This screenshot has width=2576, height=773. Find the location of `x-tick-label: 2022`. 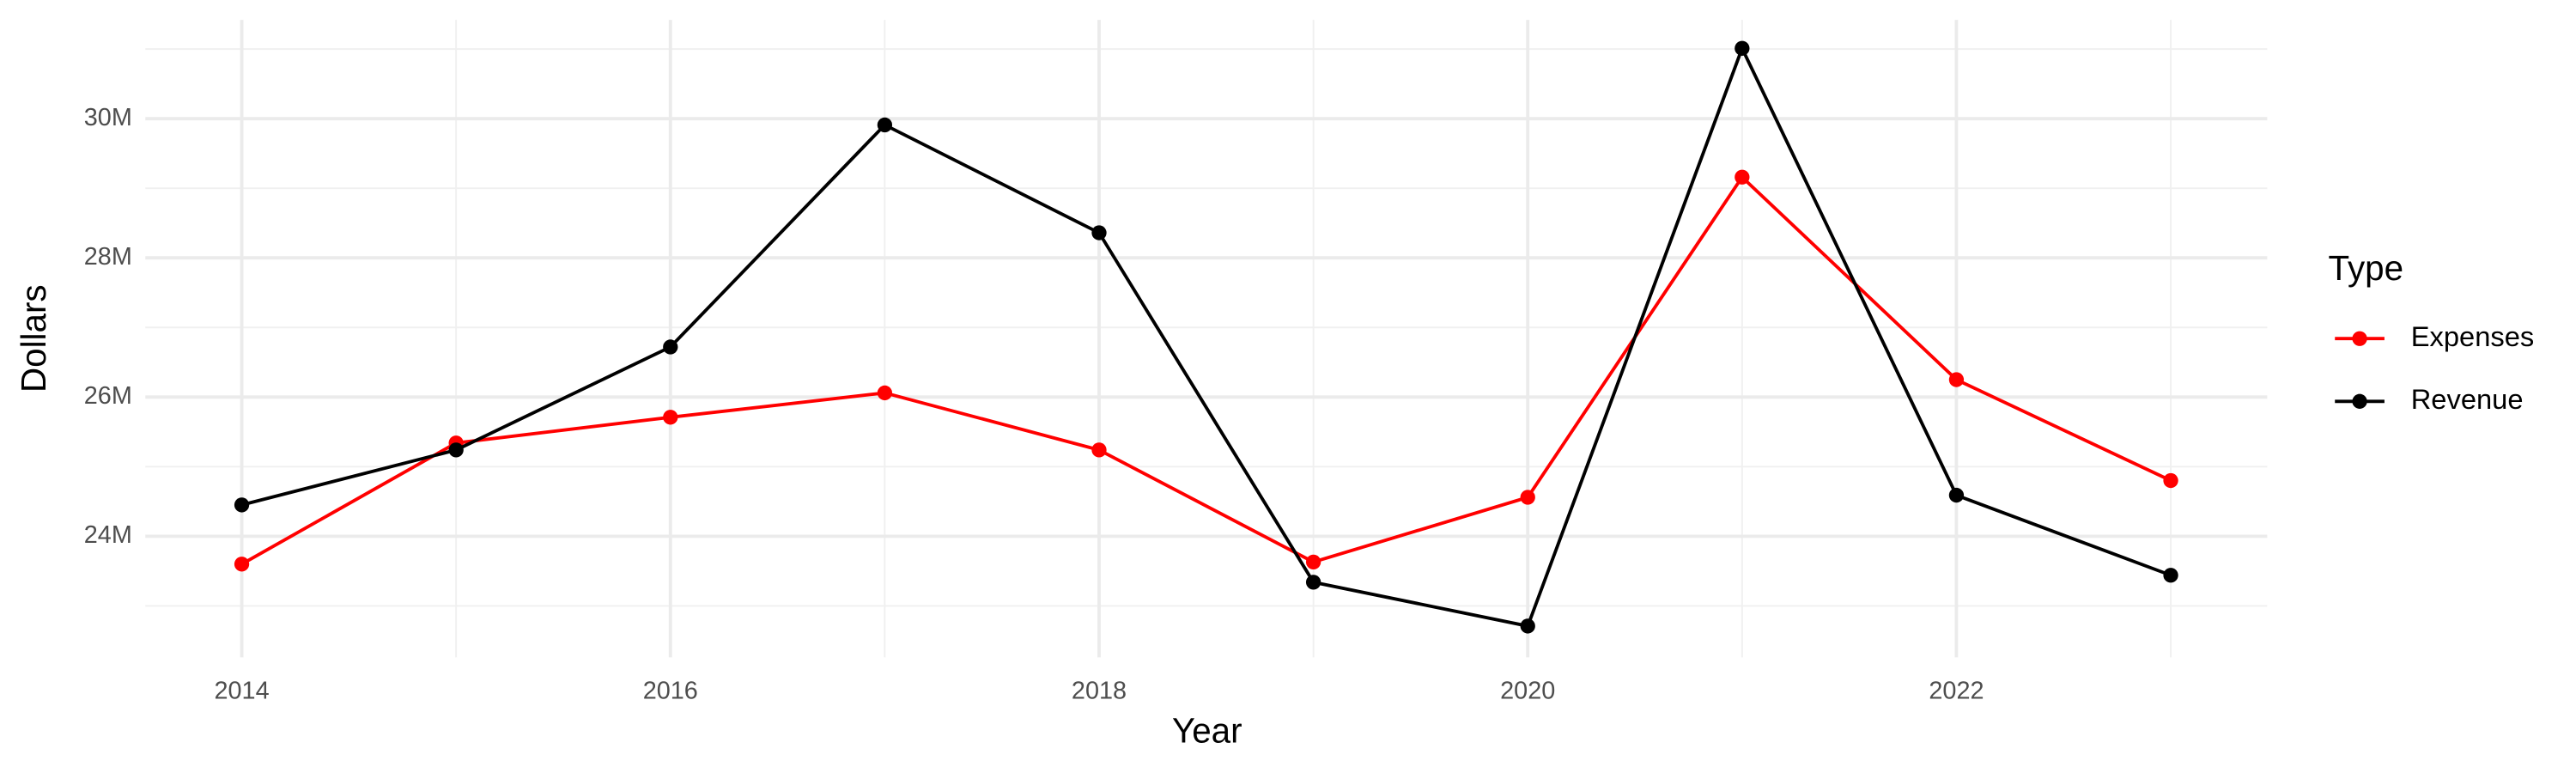

x-tick-label: 2022 is located at coordinates (1956, 690).